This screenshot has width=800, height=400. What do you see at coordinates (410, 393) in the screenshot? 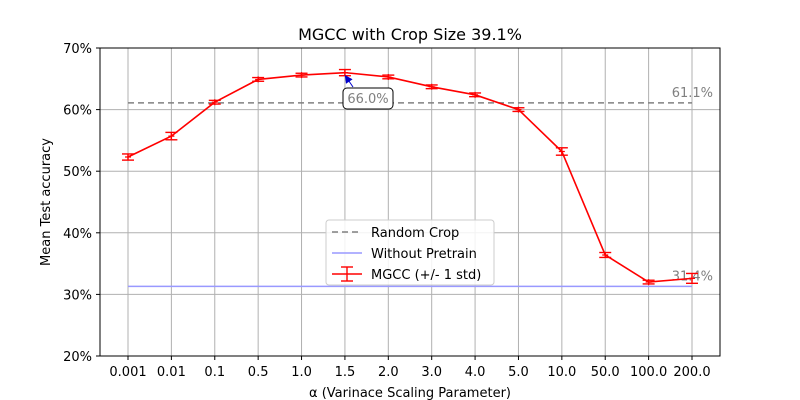
I see `x-axis-label: α (Varinace Scaling Parameter)` at bounding box center [410, 393].